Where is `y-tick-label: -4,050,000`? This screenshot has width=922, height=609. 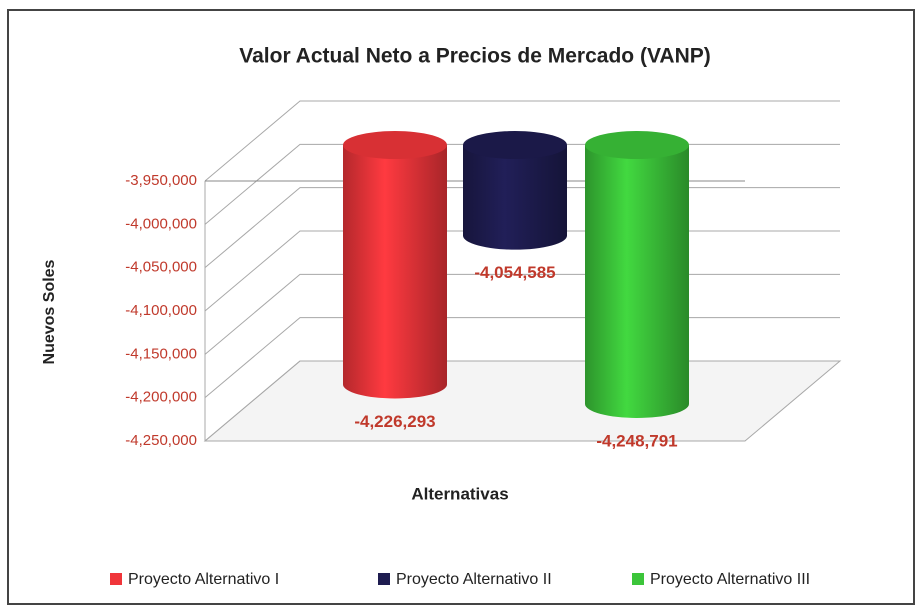
y-tick-label: -4,050,000 is located at coordinates (161, 267).